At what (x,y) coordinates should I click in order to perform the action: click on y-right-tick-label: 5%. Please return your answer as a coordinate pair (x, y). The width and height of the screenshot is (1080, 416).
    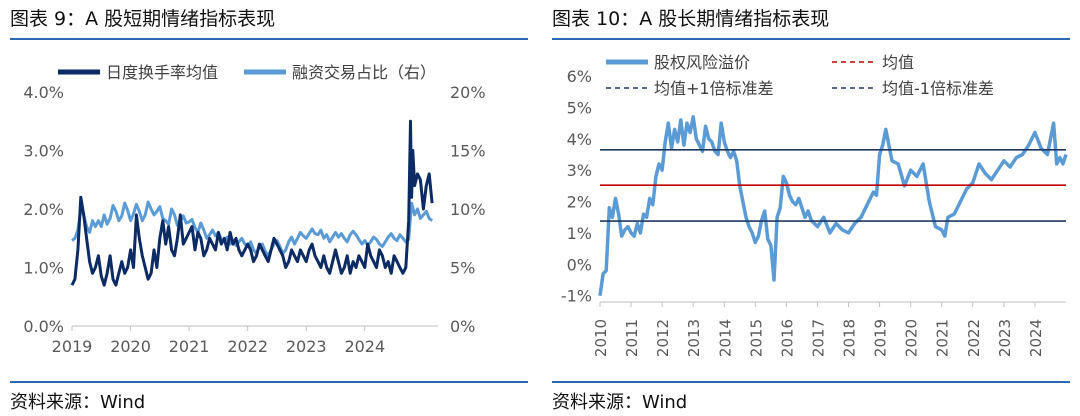
    Looking at the image, I should click on (462, 268).